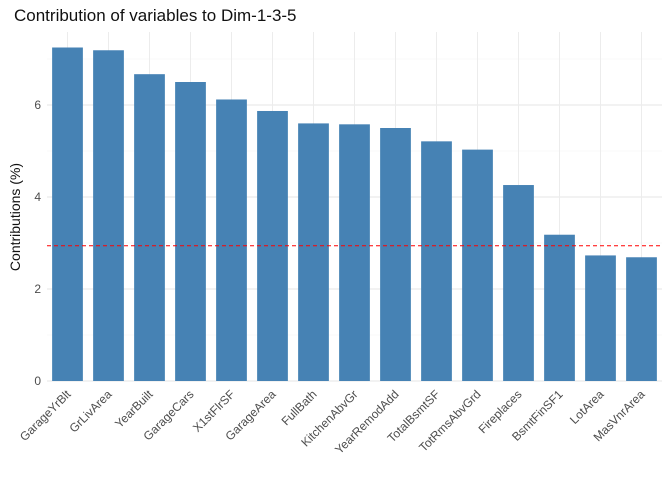 The height and width of the screenshot is (485, 672). Describe the element at coordinates (45, 415) in the screenshot. I see `x-tick-label: GarageYrBlt` at that location.